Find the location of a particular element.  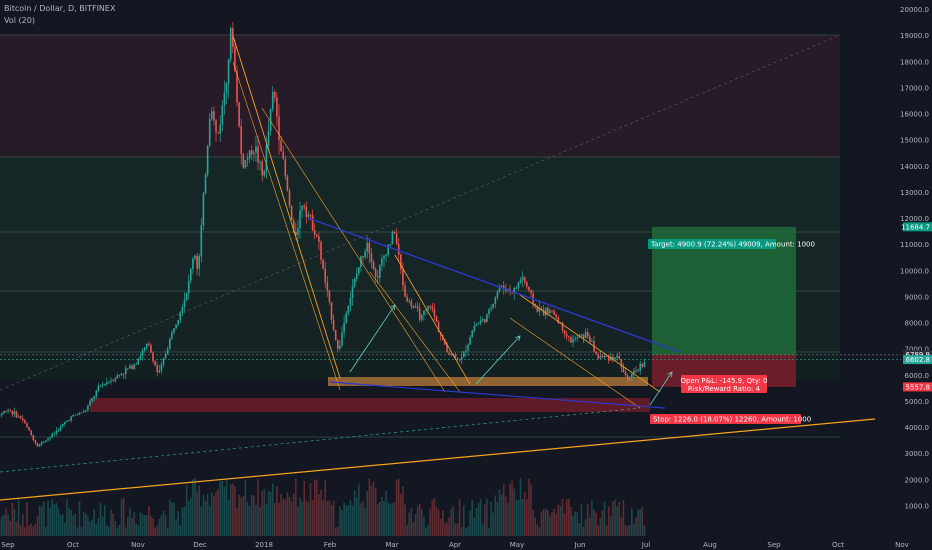

channel-1-lower is located at coordinates (353, 250).